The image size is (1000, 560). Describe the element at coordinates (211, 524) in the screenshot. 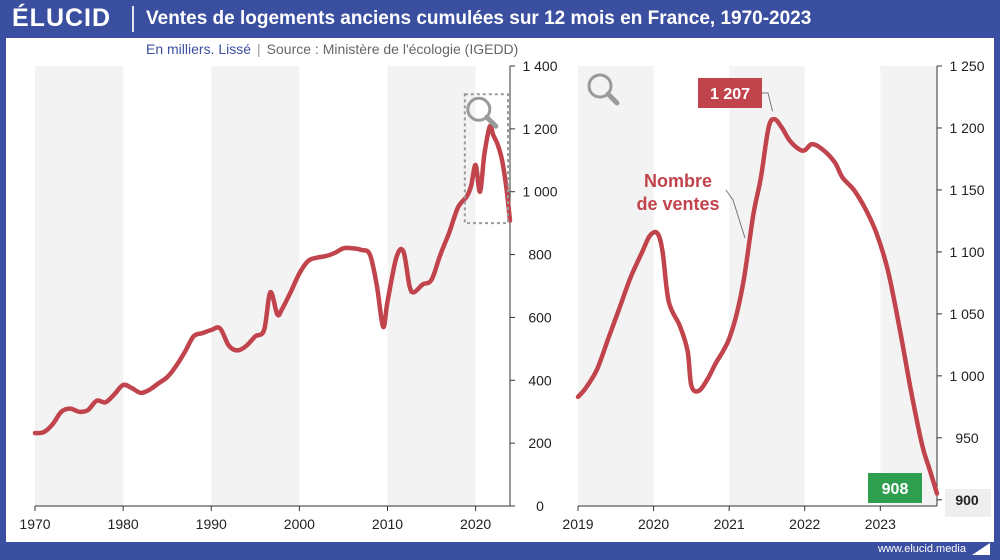

I see `x-tick-label: 1990` at that location.